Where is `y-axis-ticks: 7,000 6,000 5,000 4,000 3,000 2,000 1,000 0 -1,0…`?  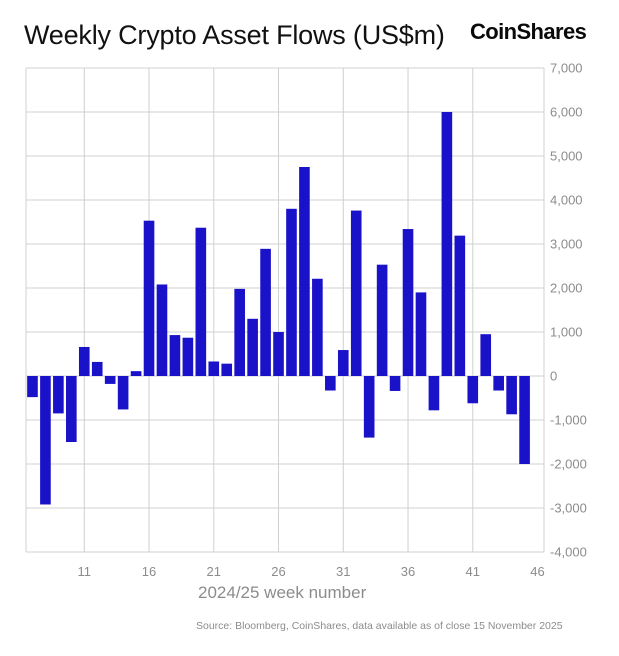 y-axis-ticks: 7,000 6,000 5,000 4,000 3,000 2,000 1,000 0 -1,0… is located at coordinates (568, 310).